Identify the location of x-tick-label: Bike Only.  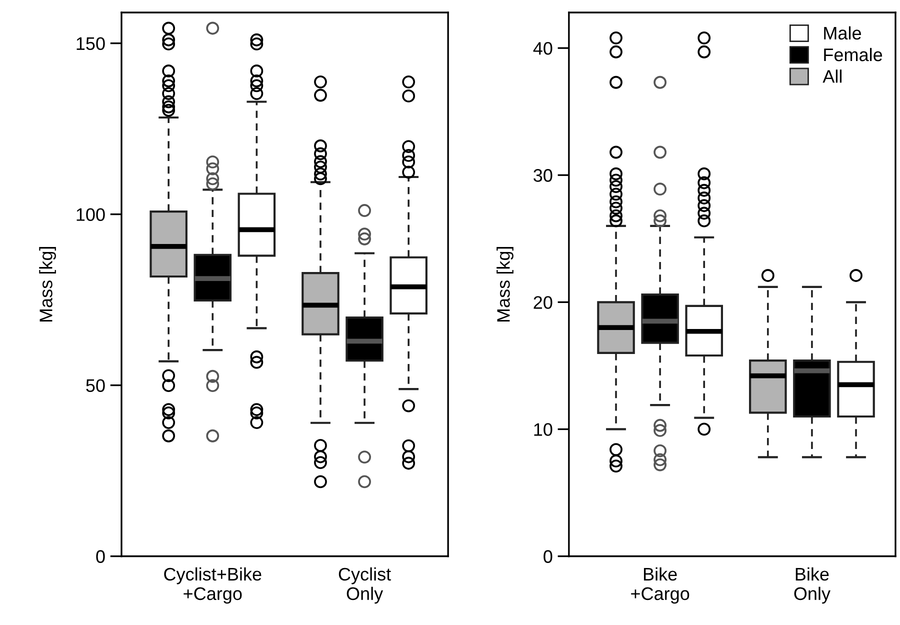
(812, 585).